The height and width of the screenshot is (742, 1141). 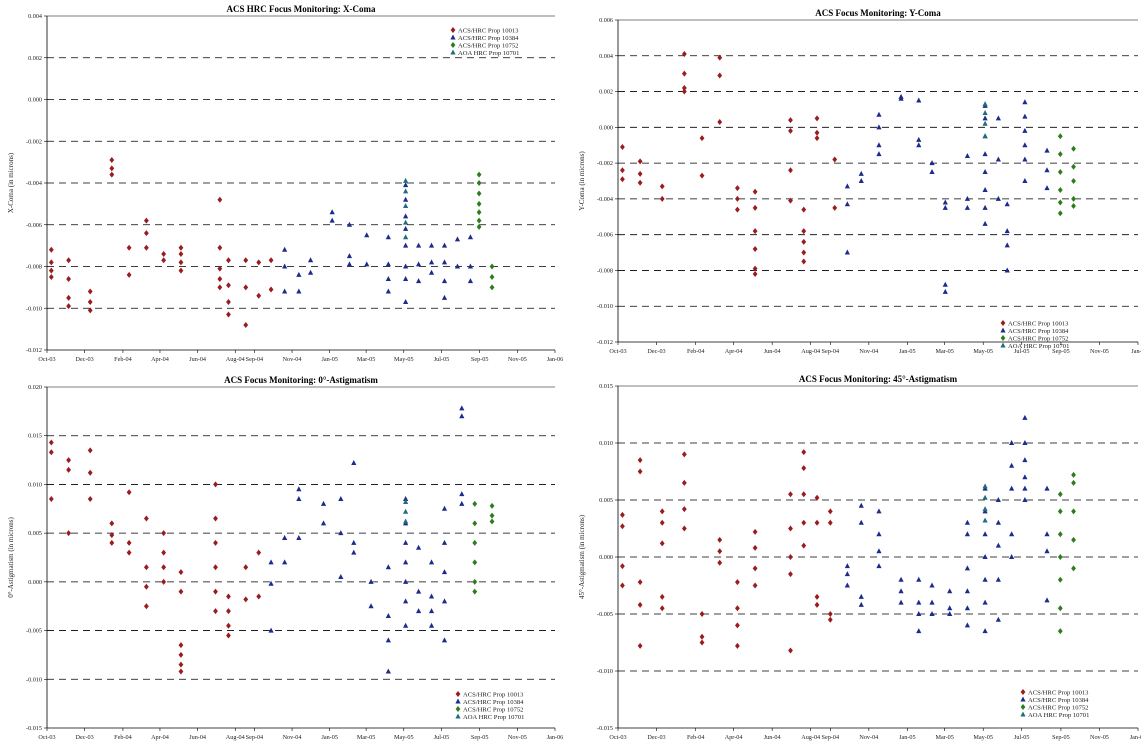 I want to click on x-tick-label: Jan-06, so click(x=555, y=737).